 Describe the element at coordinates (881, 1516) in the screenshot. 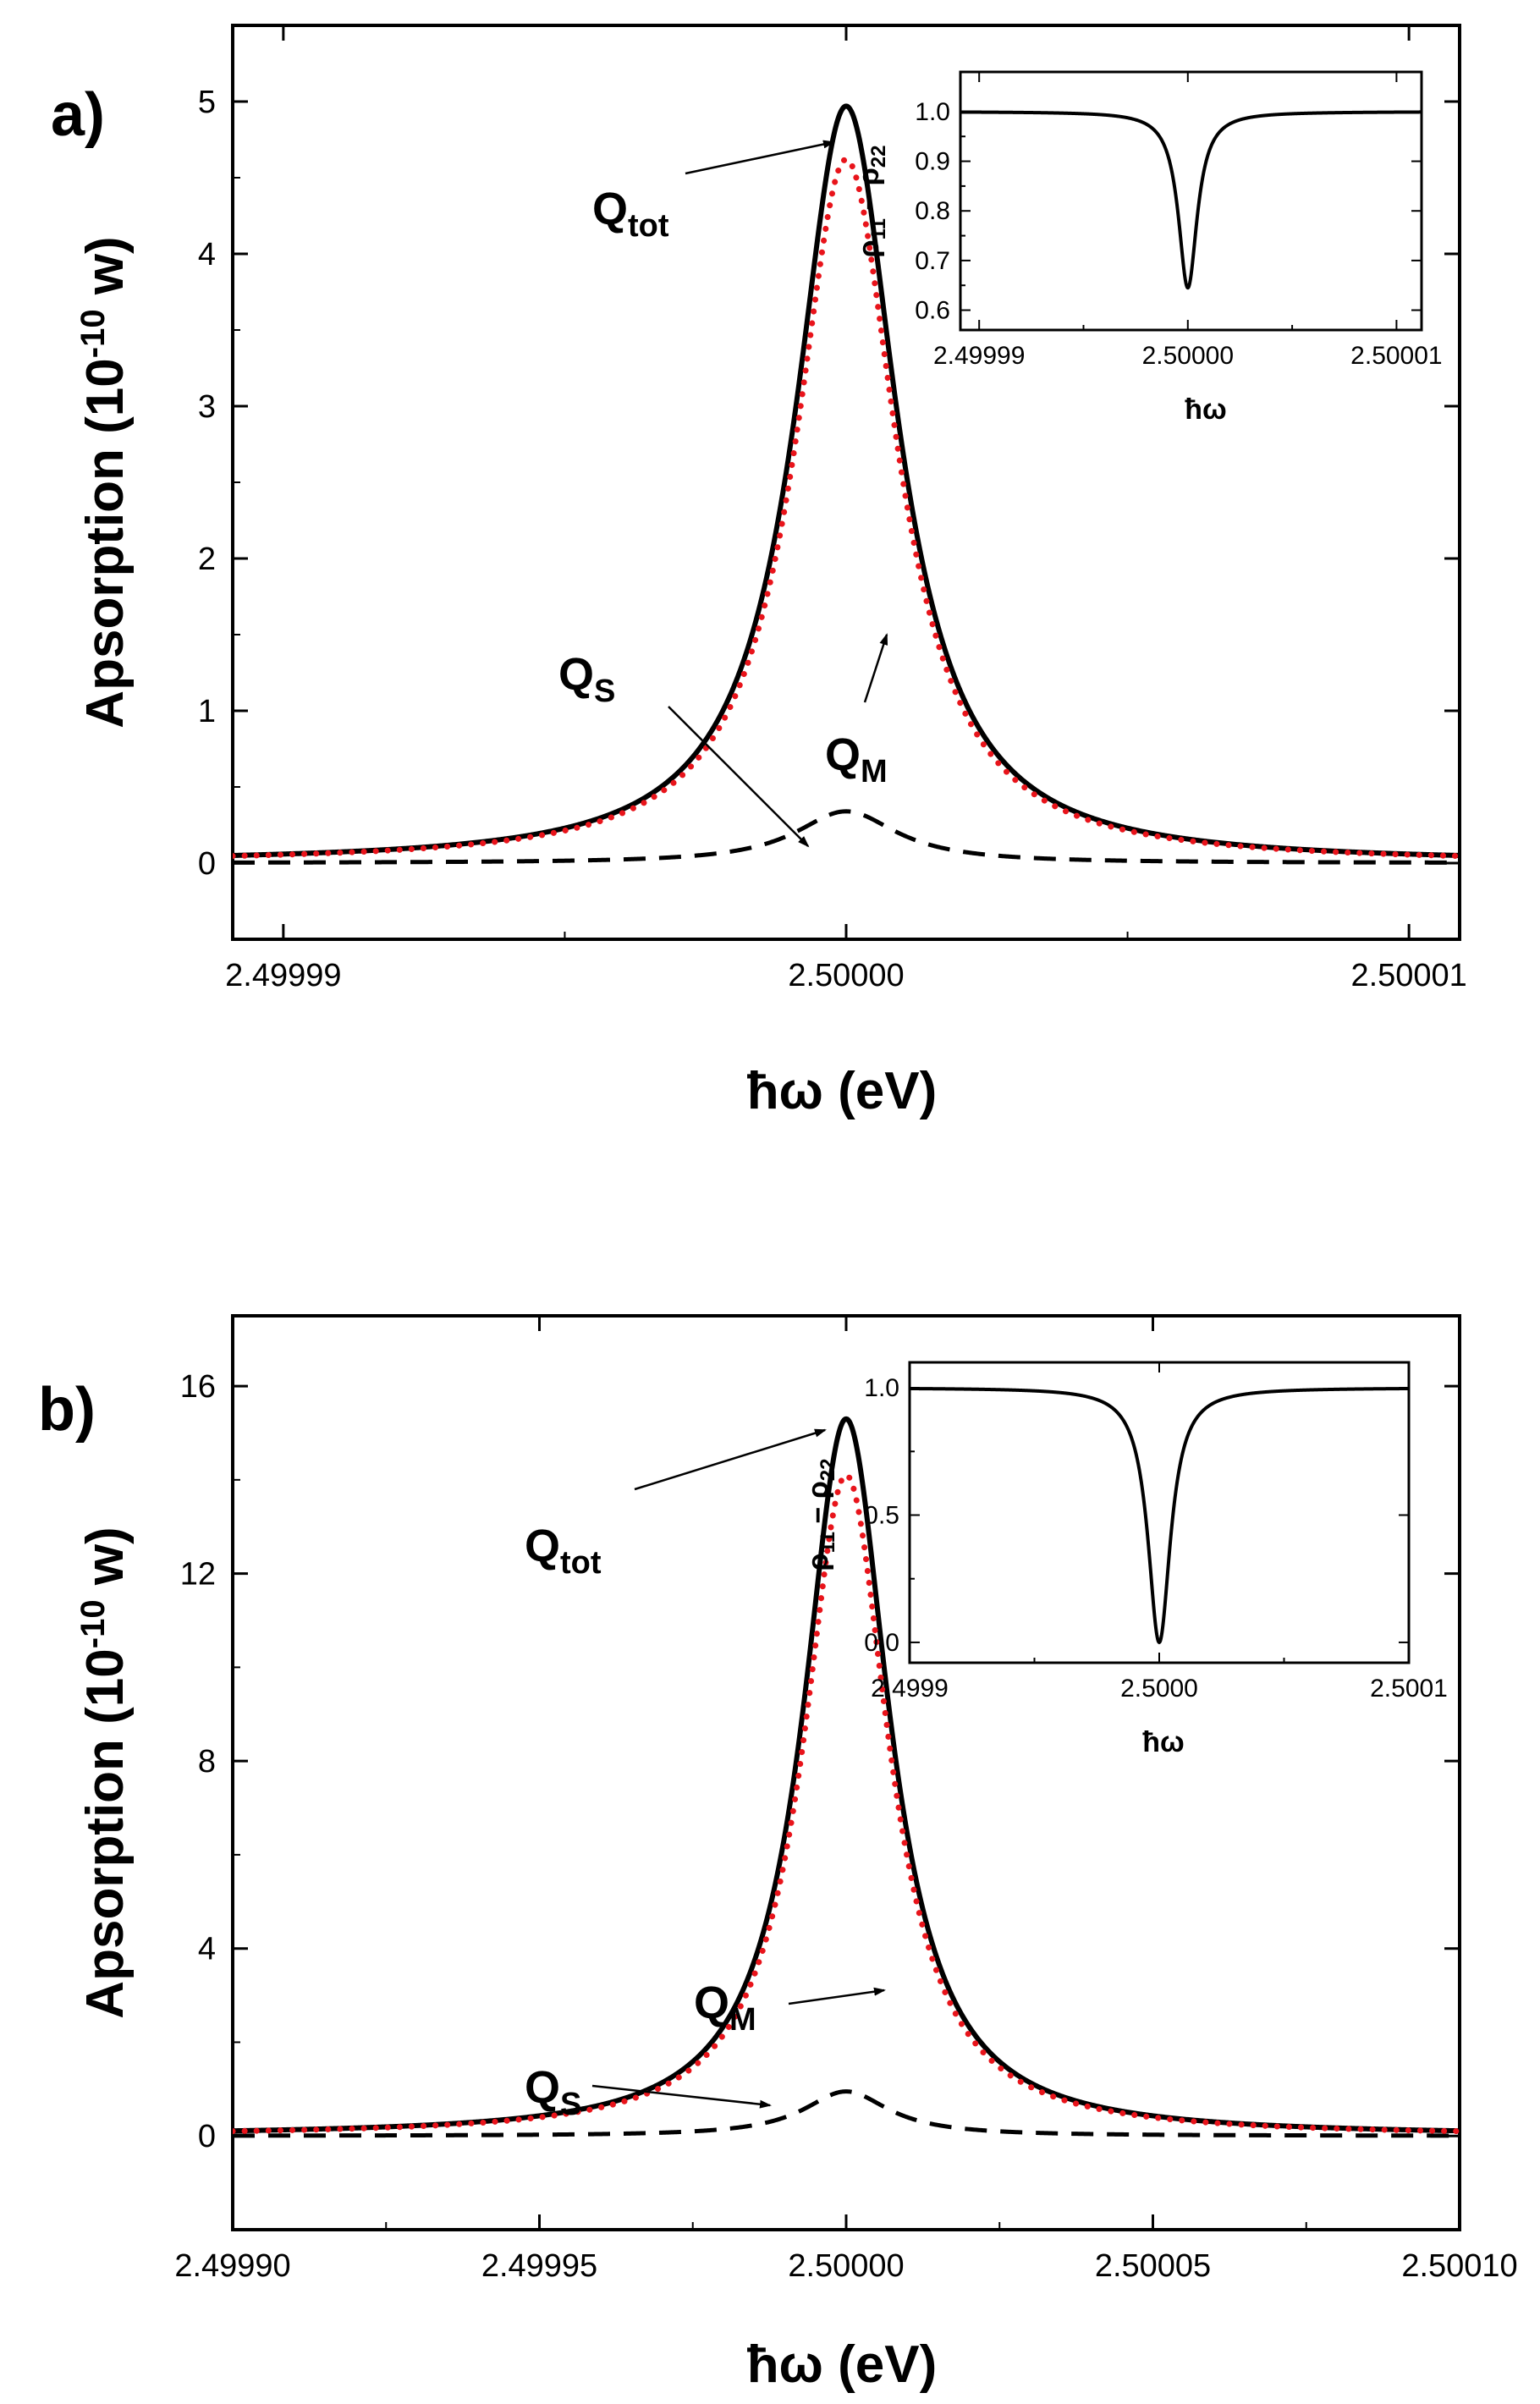

I see `panel-b-inset-y-tick-label: 0.5` at that location.